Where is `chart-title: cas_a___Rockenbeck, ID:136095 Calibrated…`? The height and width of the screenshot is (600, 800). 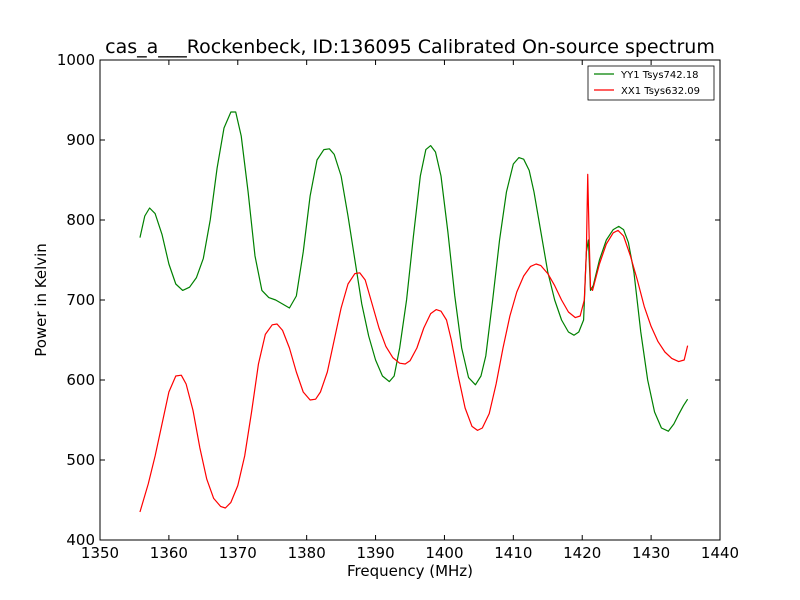 chart-title: cas_a___Rockenbeck, ID:136095 Calibrated… is located at coordinates (410, 47).